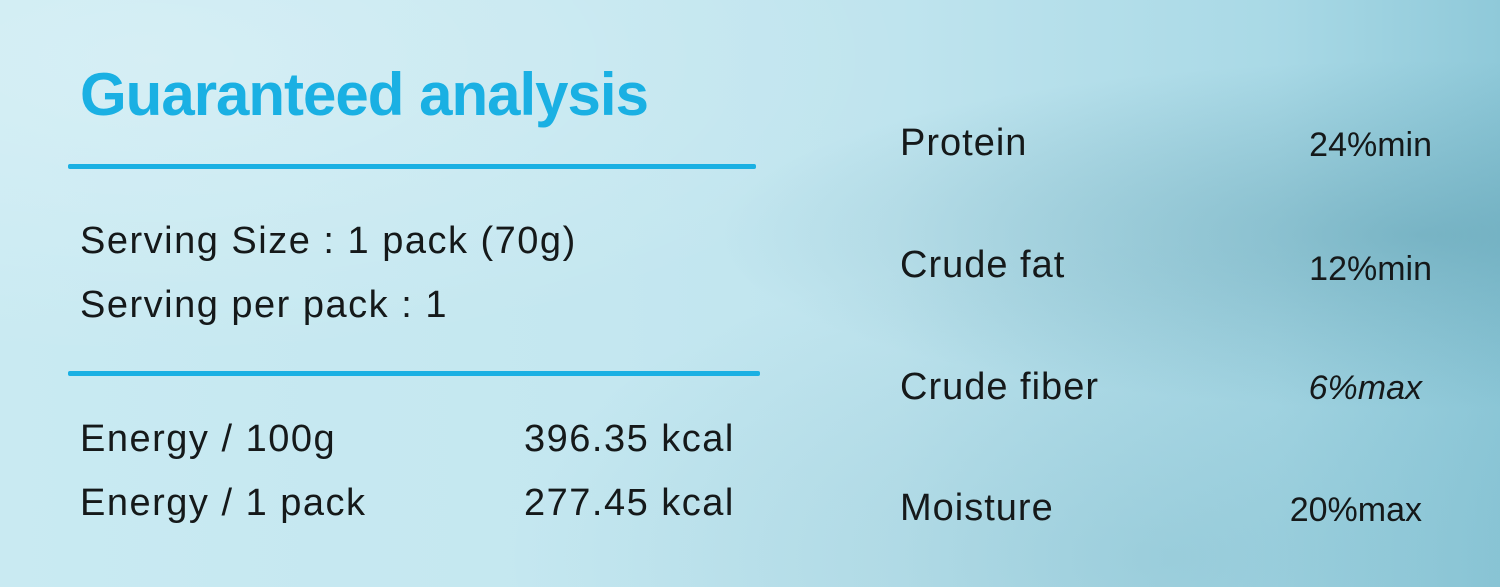 This screenshot has width=1500, height=587. Describe the element at coordinates (208, 439) in the screenshot. I see `energy-per-100g-label: Energy / 100g` at that location.